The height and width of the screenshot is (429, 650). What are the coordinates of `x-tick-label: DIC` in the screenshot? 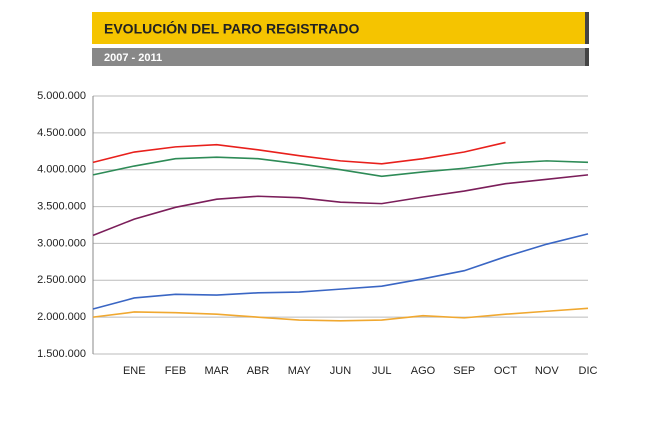 It's located at (588, 371).